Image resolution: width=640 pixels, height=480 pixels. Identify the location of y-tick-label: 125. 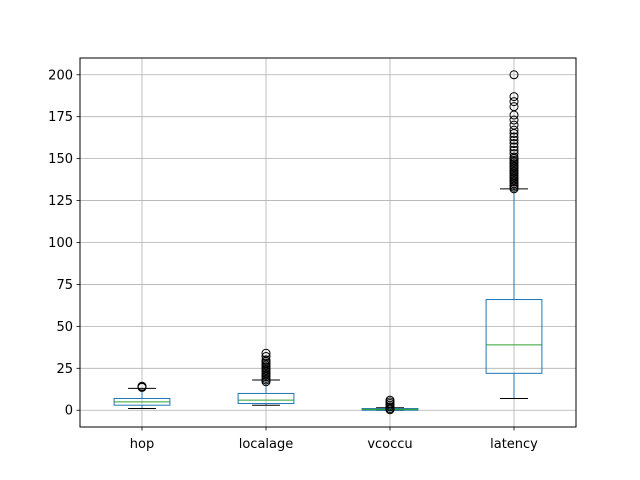
(60, 201).